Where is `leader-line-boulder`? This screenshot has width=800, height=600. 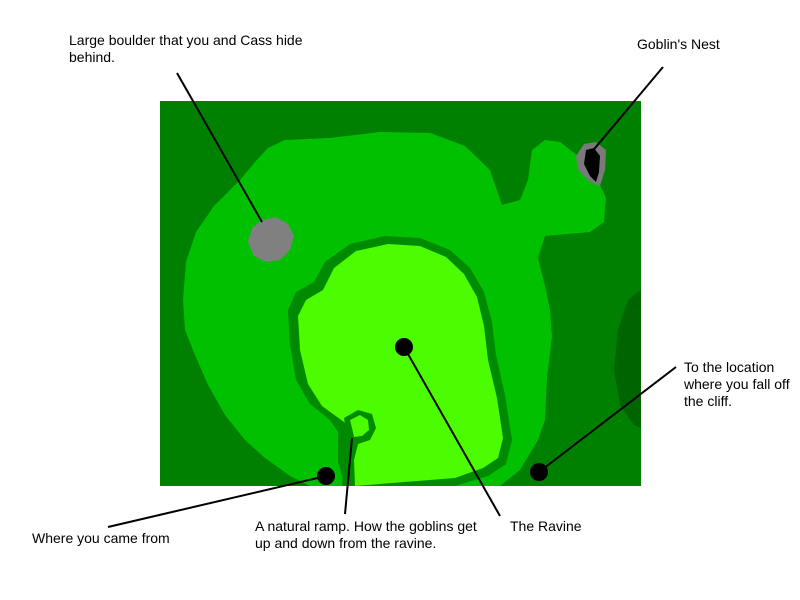
leader-line-boulder is located at coordinates (219, 147).